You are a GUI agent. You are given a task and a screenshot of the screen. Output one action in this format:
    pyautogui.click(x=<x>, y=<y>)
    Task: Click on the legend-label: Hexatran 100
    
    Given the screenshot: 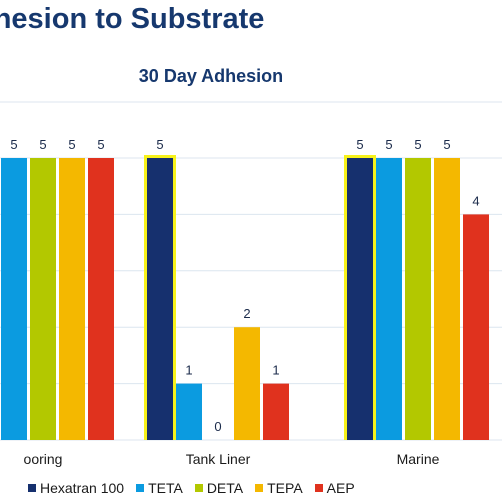 What is the action you would take?
    pyautogui.click(x=82, y=488)
    